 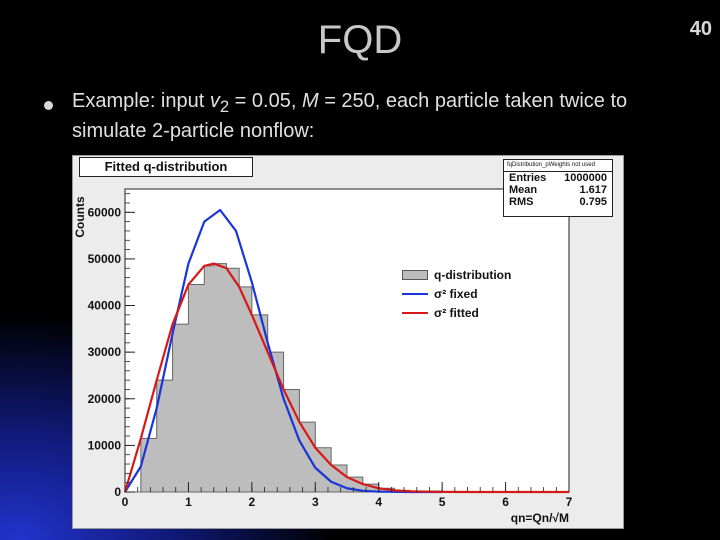 I want to click on bullet-prefix: Example: input, so click(x=141, y=101).